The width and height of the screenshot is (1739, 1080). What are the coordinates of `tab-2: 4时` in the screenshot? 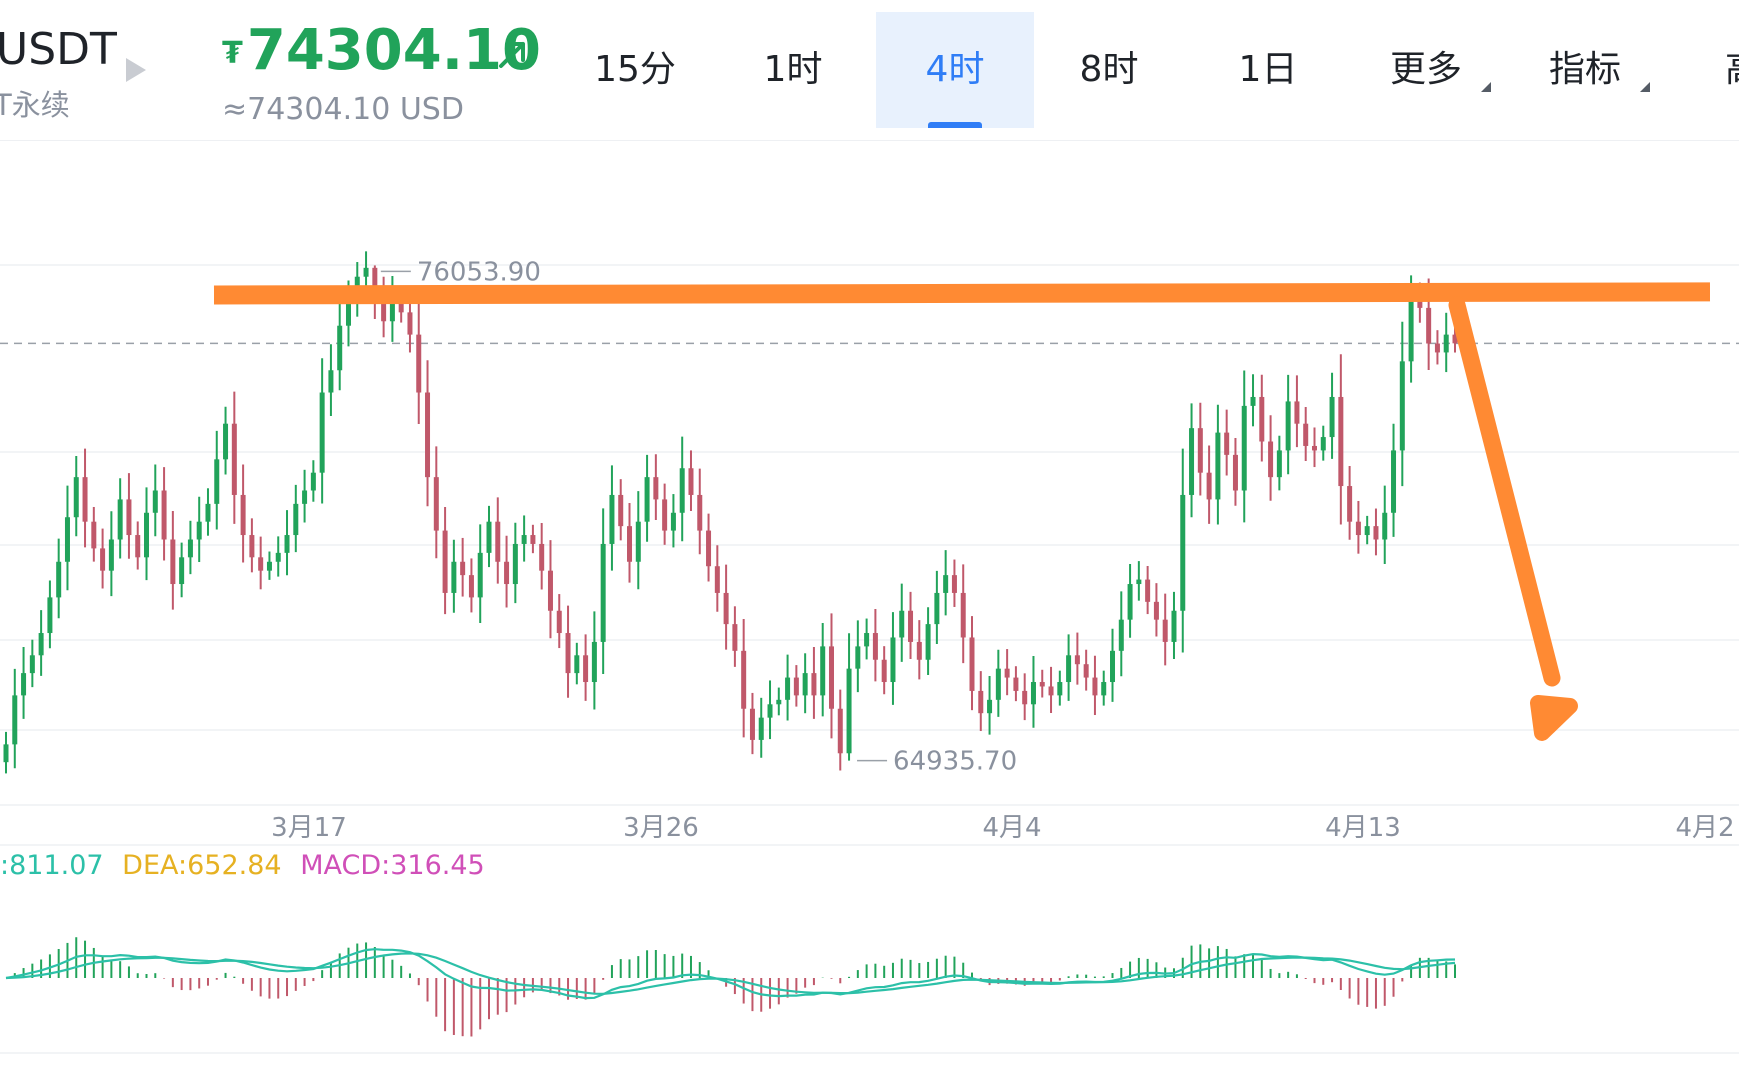 It's located at (955, 70).